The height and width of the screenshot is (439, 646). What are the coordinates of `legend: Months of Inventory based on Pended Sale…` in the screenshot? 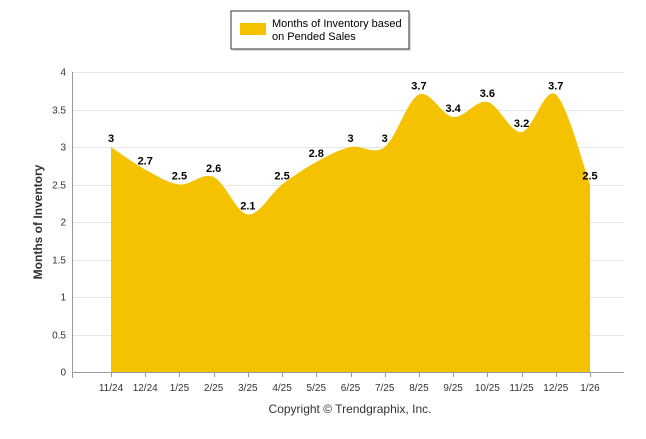 It's located at (320, 30).